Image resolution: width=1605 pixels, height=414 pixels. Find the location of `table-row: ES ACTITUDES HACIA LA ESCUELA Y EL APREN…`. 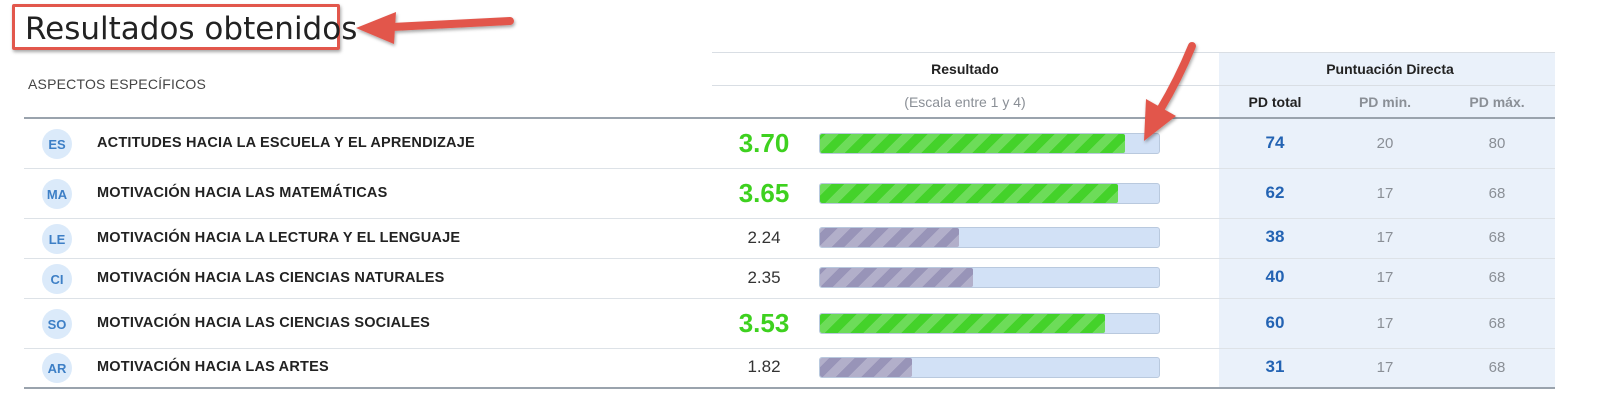

table-row: ES ACTITUDES HACIA LA ESCUELA Y EL APREN… is located at coordinates (789, 144).